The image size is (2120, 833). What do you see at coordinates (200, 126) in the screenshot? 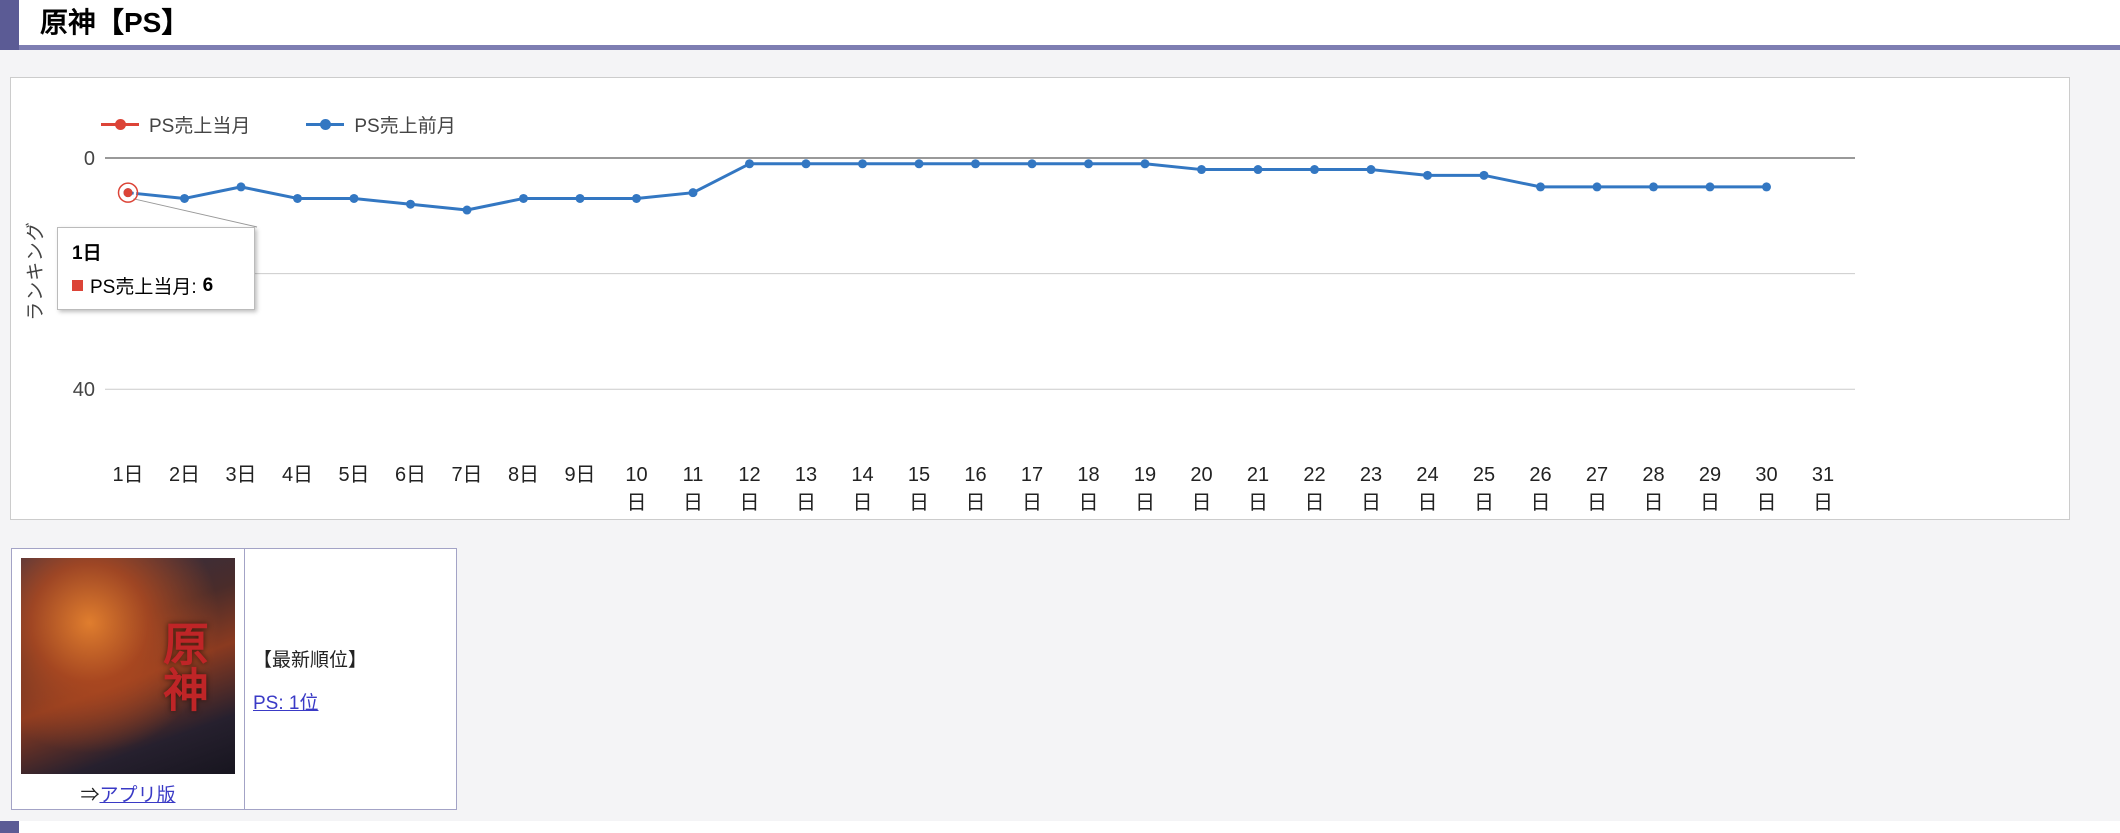
I see `legend-label: PS売上当月` at bounding box center [200, 126].